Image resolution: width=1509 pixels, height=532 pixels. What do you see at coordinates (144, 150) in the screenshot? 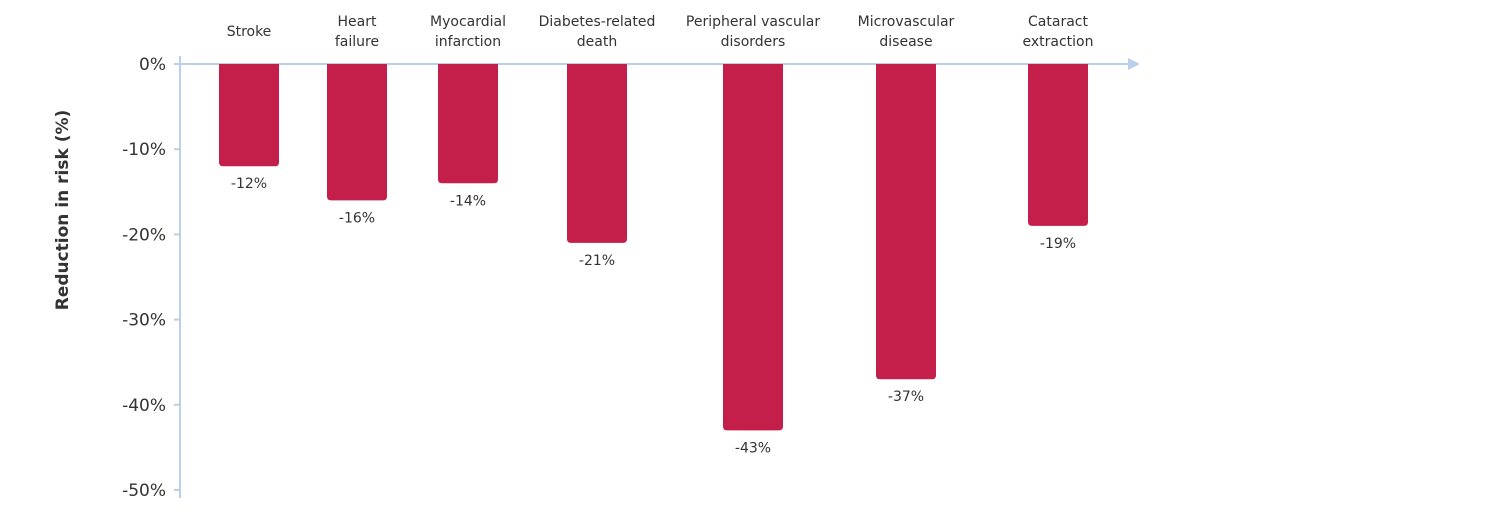
I see `y-tick-label: -10%` at bounding box center [144, 150].